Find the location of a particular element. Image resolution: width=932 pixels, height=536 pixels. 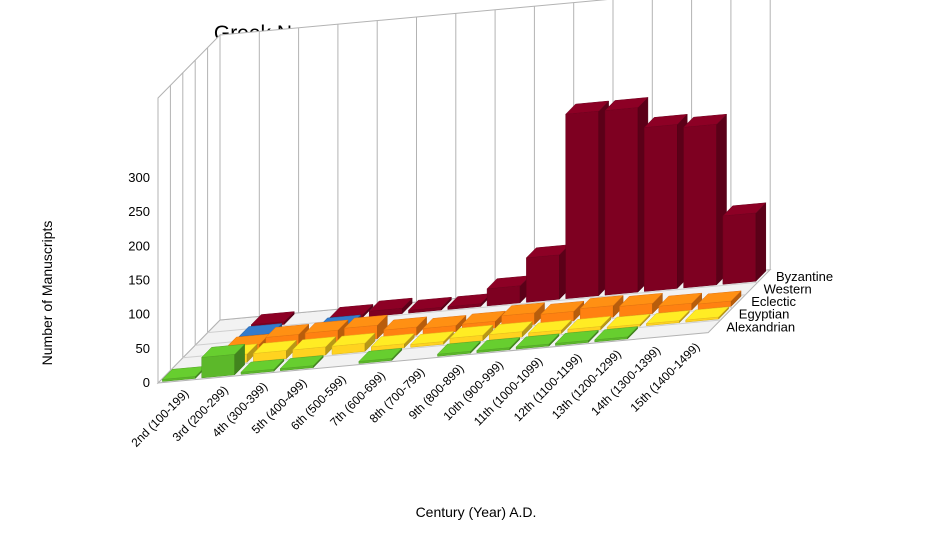

y-tick-label: 50 is located at coordinates (143, 348).